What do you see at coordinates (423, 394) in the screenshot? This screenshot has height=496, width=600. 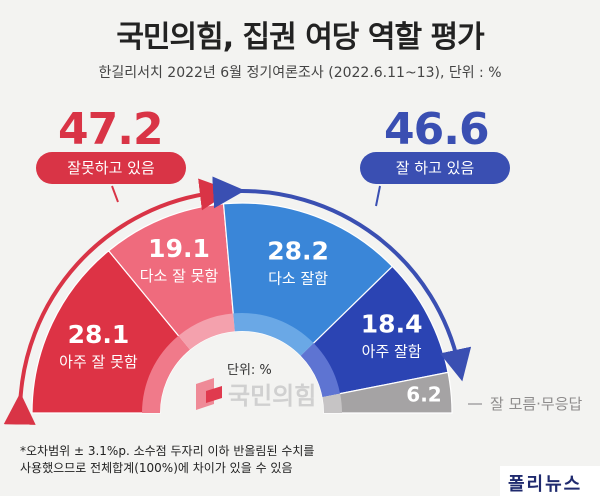 I see `slice-value-4: 6.2` at bounding box center [423, 394].